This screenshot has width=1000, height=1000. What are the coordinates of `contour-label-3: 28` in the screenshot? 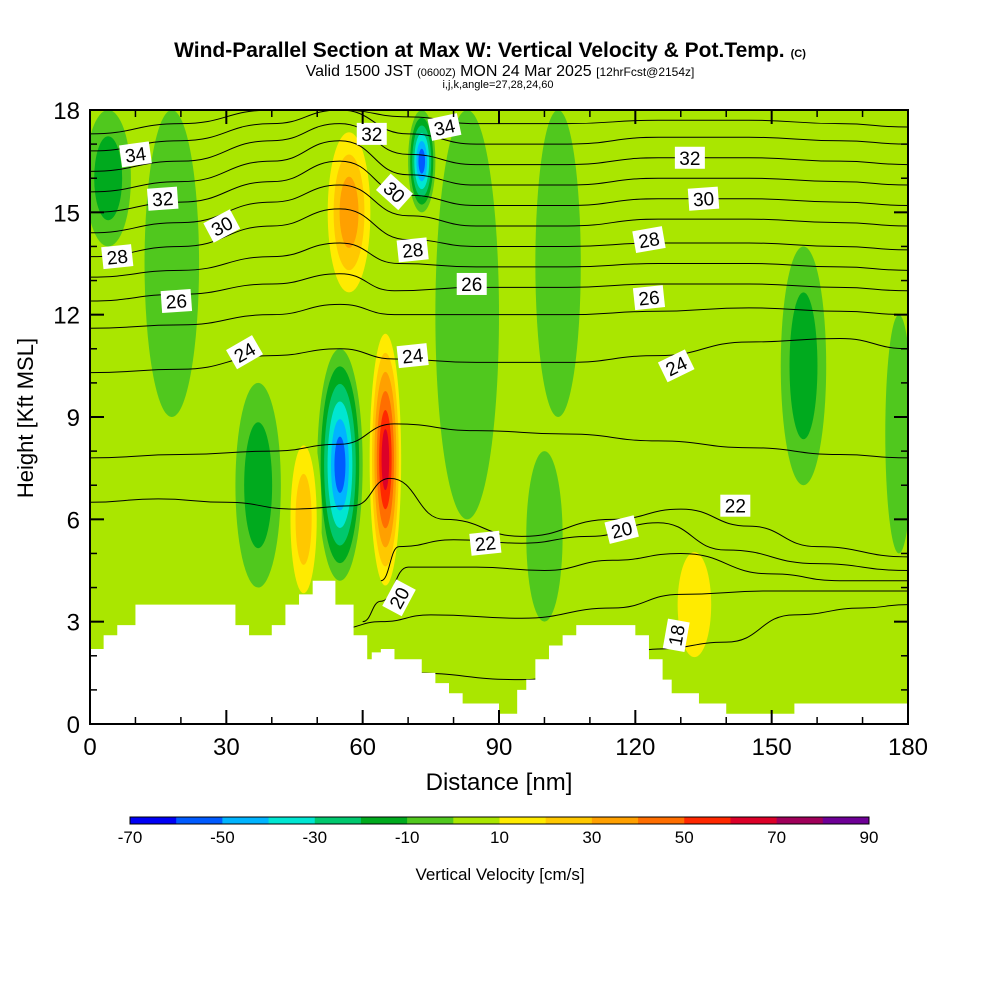 It's located at (117, 257).